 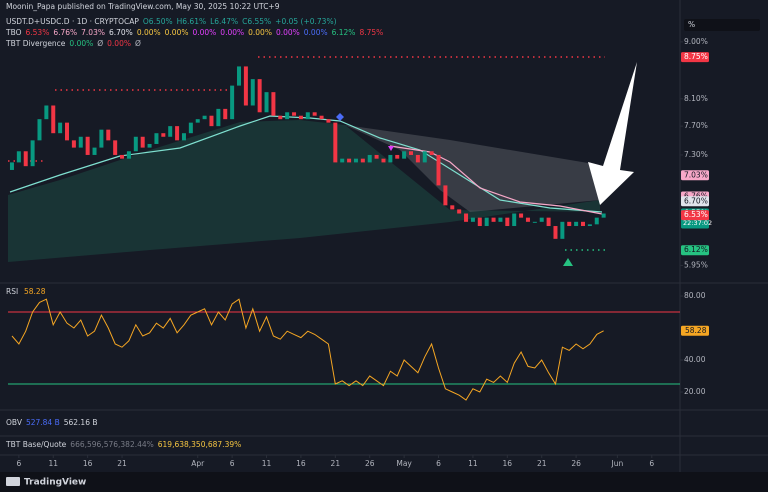 I want to click on price-badge-label: 7.03%, so click(x=696, y=174).